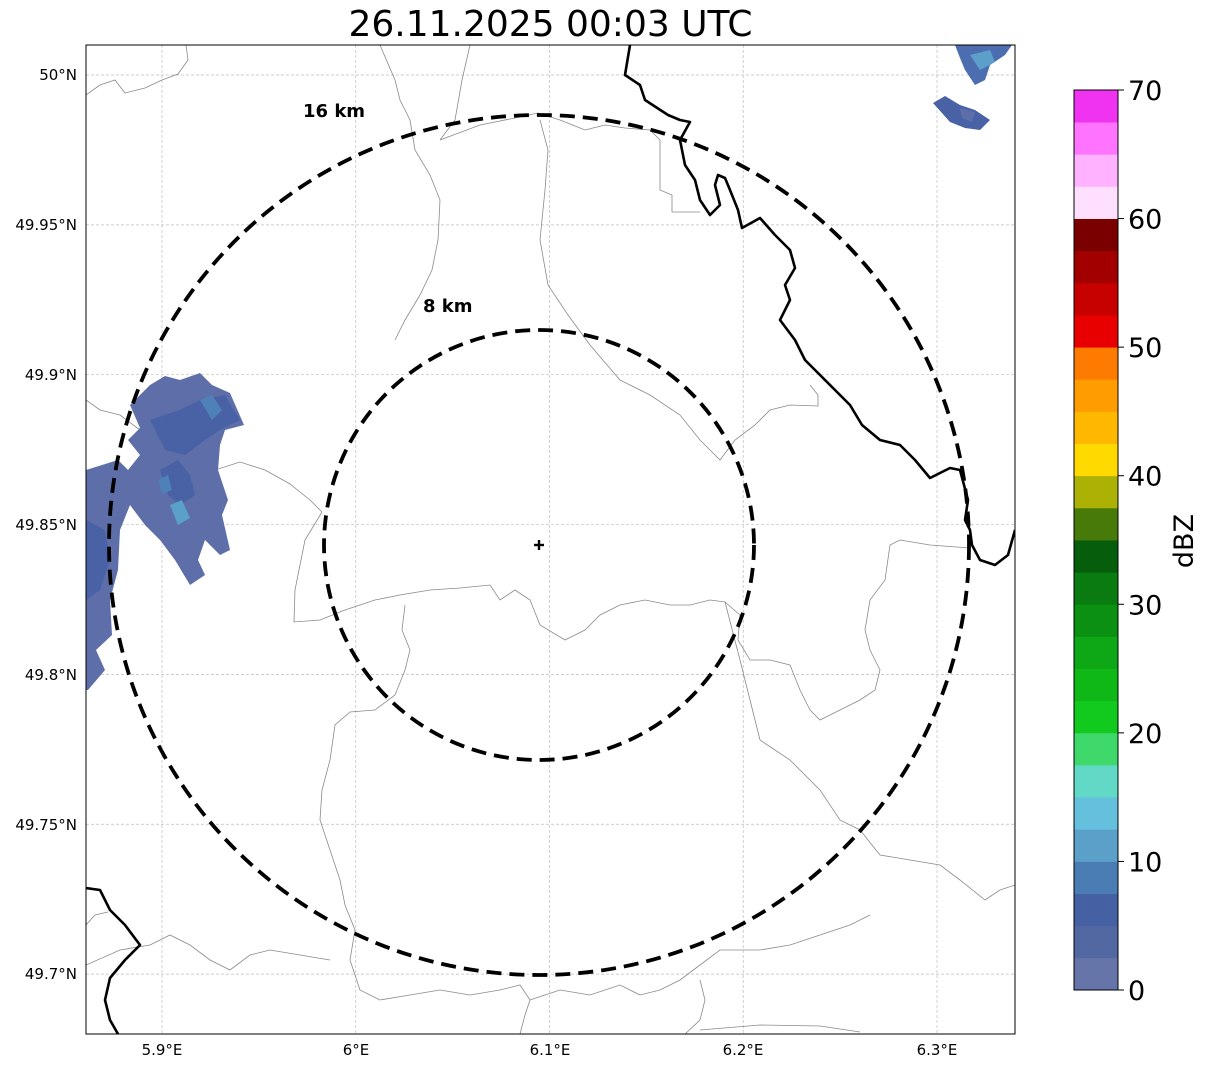  I want to click on colorbar-ticks: 0 10 20 30 40 50 60 70, so click(1140, 541).